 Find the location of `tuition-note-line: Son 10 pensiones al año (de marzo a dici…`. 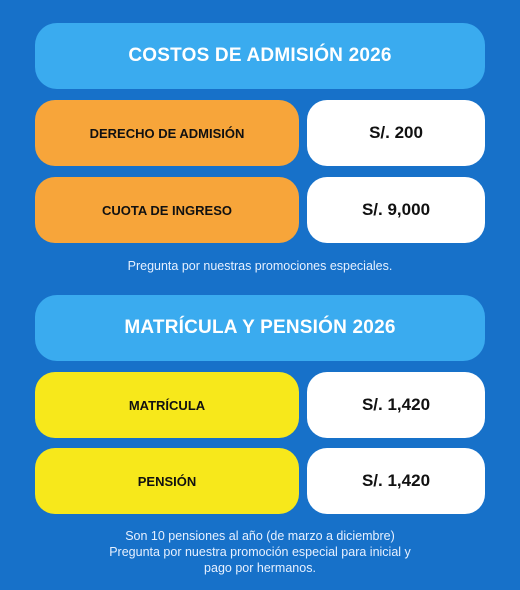

tuition-note-line: Son 10 pensiones al año (de marzo a dici… is located at coordinates (260, 536).